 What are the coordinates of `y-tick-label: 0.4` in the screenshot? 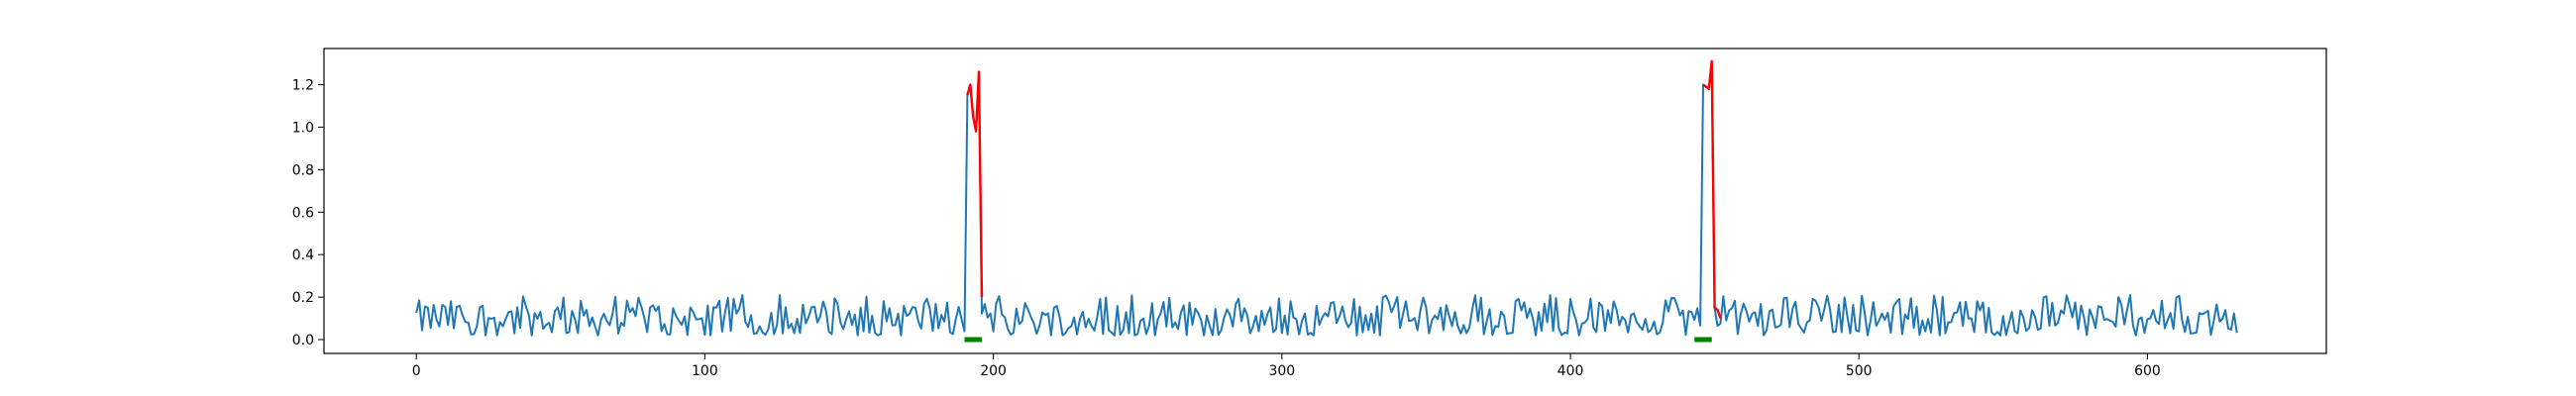 It's located at (303, 255).